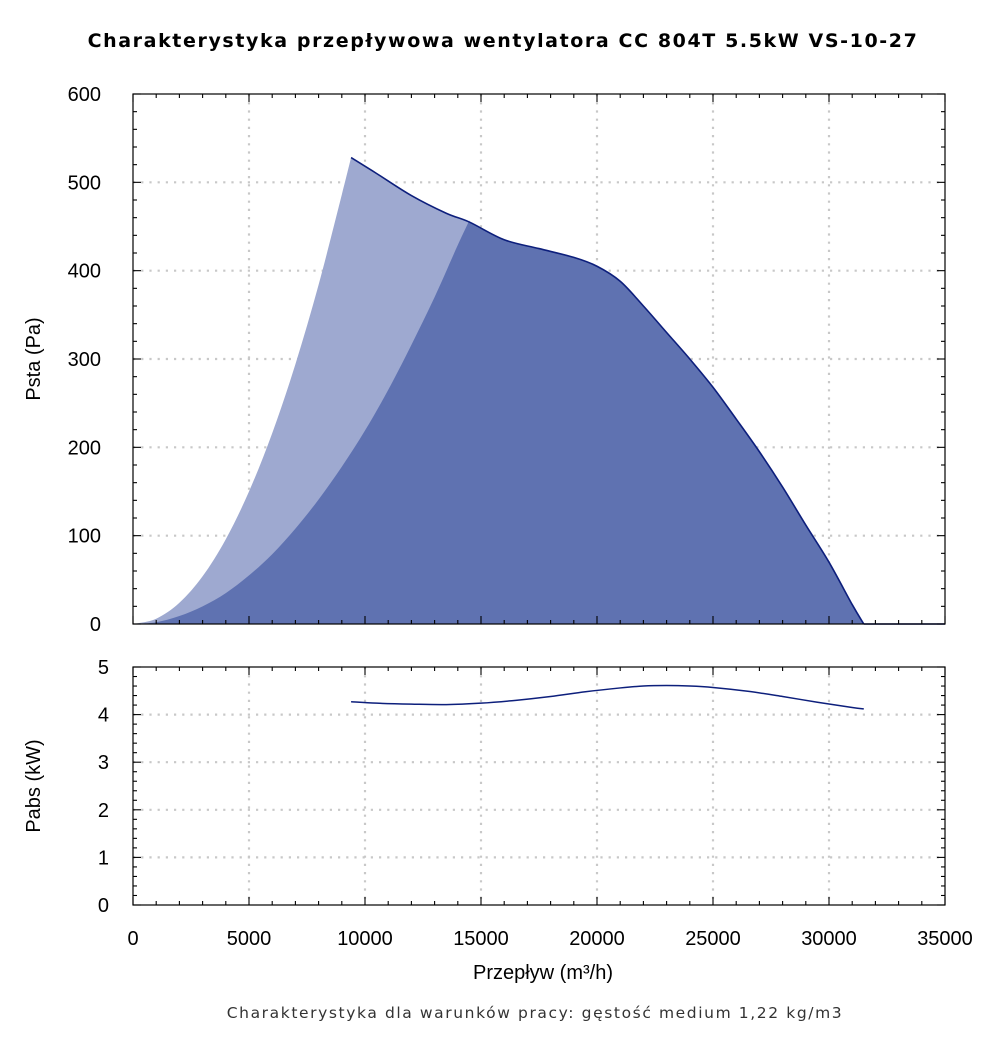  What do you see at coordinates (84, 537) in the screenshot?
I see `pressure-y-tick-label: 100` at bounding box center [84, 537].